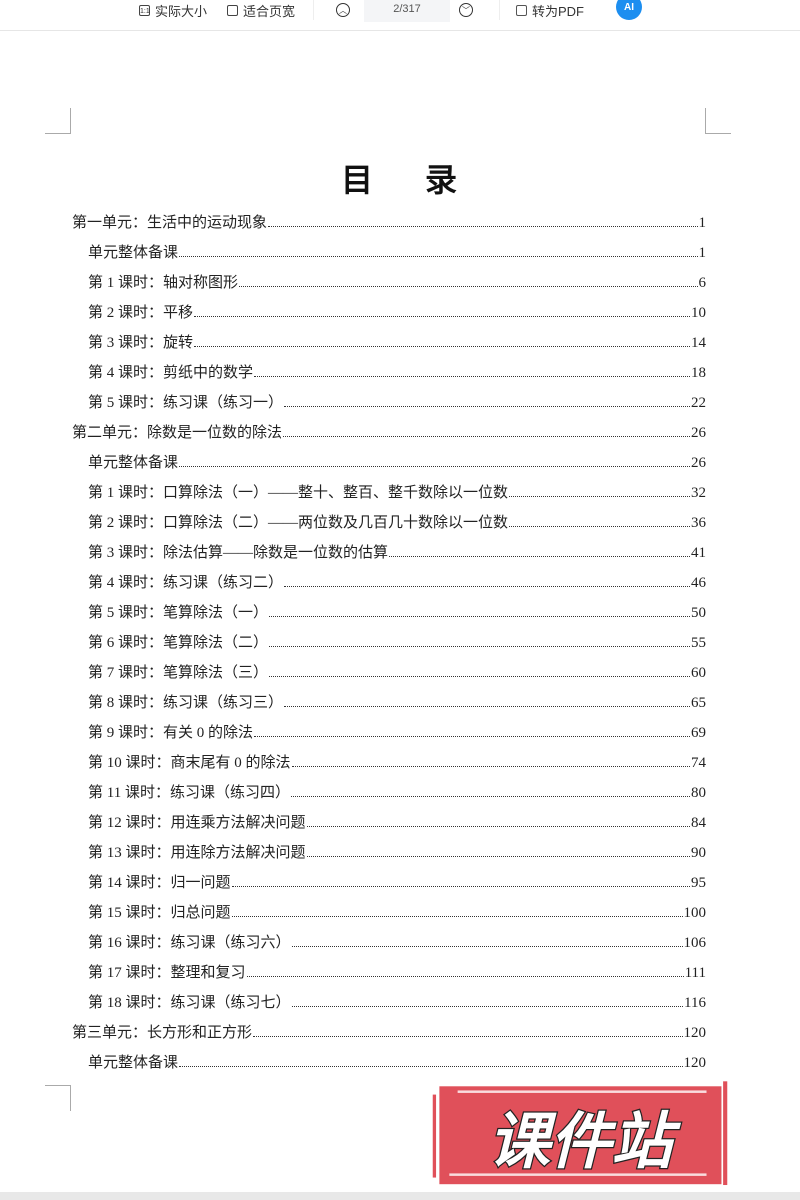  Describe the element at coordinates (389, 727) in the screenshot. I see `toc-entry: 第 9 课时：有关 0 的除法 69` at that location.